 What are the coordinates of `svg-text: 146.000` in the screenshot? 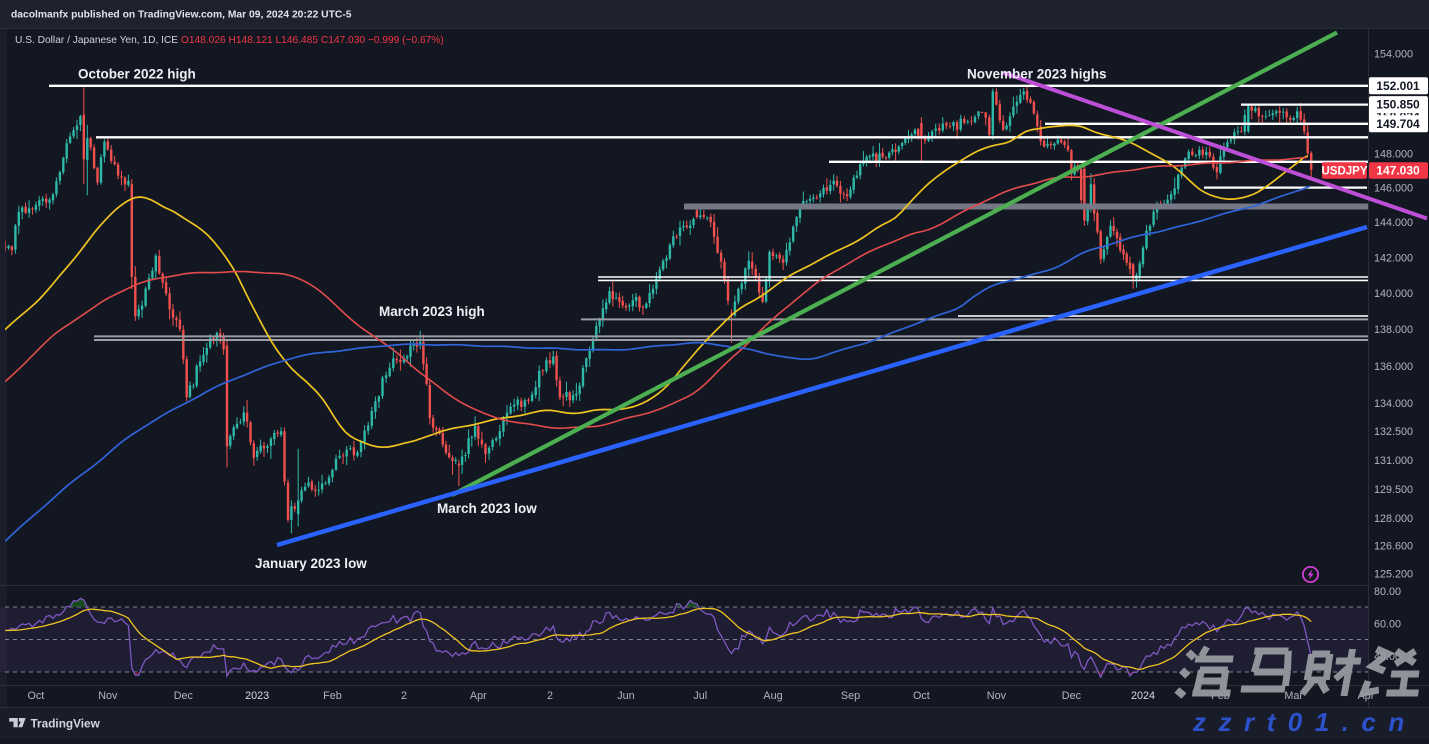 It's located at (1393, 189).